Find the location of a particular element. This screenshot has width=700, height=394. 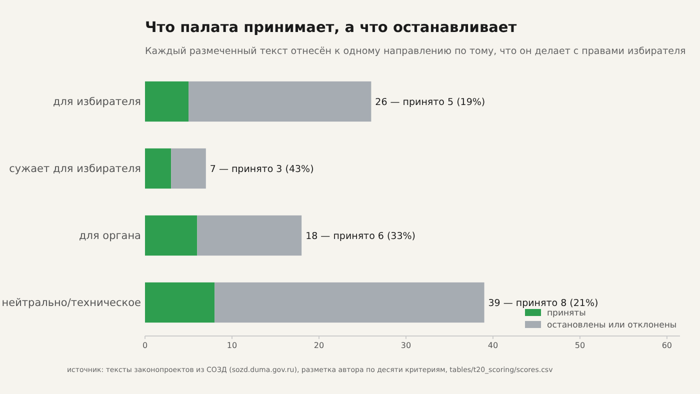

legend-label: остановлены или отклонены is located at coordinates (612, 325).